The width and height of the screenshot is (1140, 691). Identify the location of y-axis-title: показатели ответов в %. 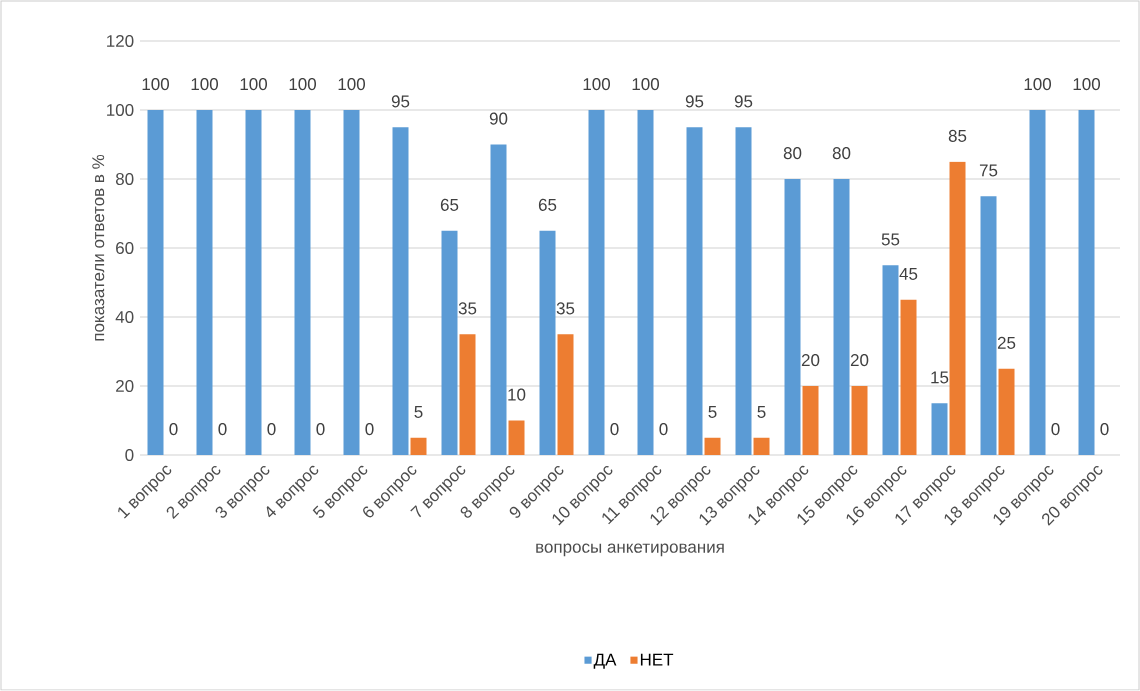
(98, 247).